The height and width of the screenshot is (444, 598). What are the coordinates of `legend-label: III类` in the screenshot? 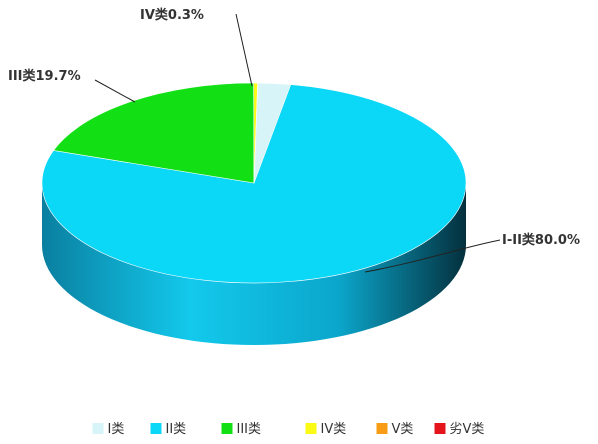 It's located at (249, 429).